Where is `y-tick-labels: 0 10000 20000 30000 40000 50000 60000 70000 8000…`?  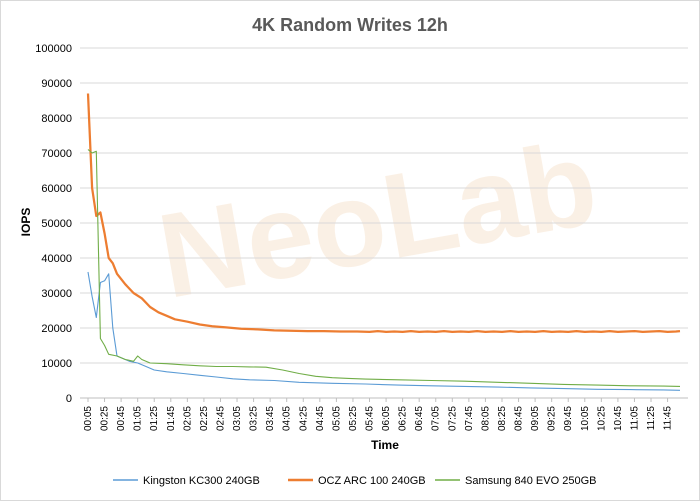 y-tick-labels: 0 10000 20000 30000 40000 50000 60000 70000 8000… is located at coordinates (53, 224).